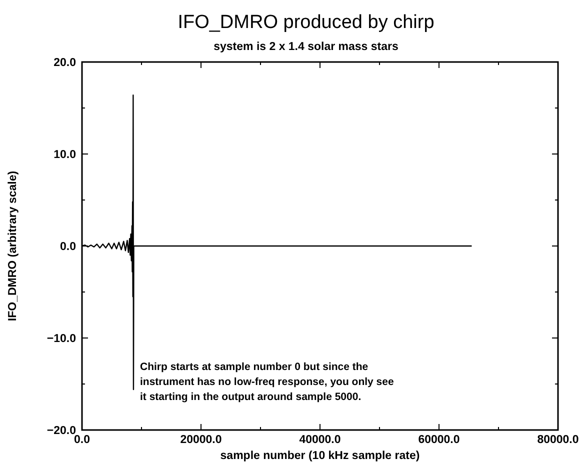 This screenshot has height=464, width=582. Describe the element at coordinates (320, 456) in the screenshot. I see `x-axis-title: sample number (10 kHz sample rate)` at that location.